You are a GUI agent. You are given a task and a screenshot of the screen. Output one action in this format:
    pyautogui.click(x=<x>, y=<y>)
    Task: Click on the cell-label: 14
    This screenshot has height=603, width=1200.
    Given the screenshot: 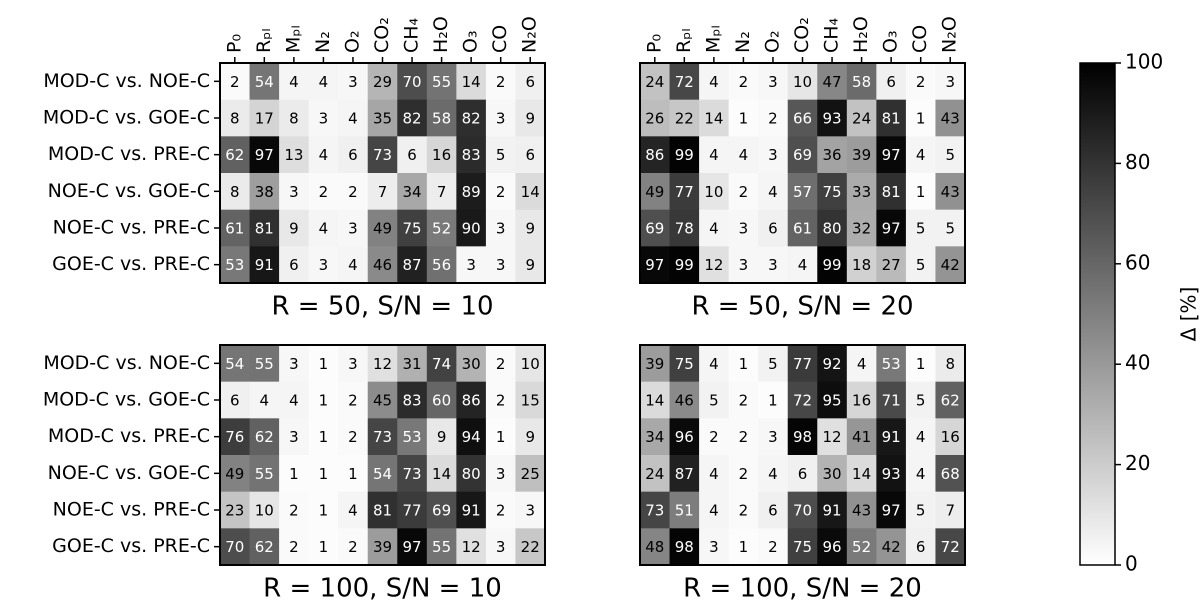 What is the action you would take?
    pyautogui.click(x=654, y=401)
    